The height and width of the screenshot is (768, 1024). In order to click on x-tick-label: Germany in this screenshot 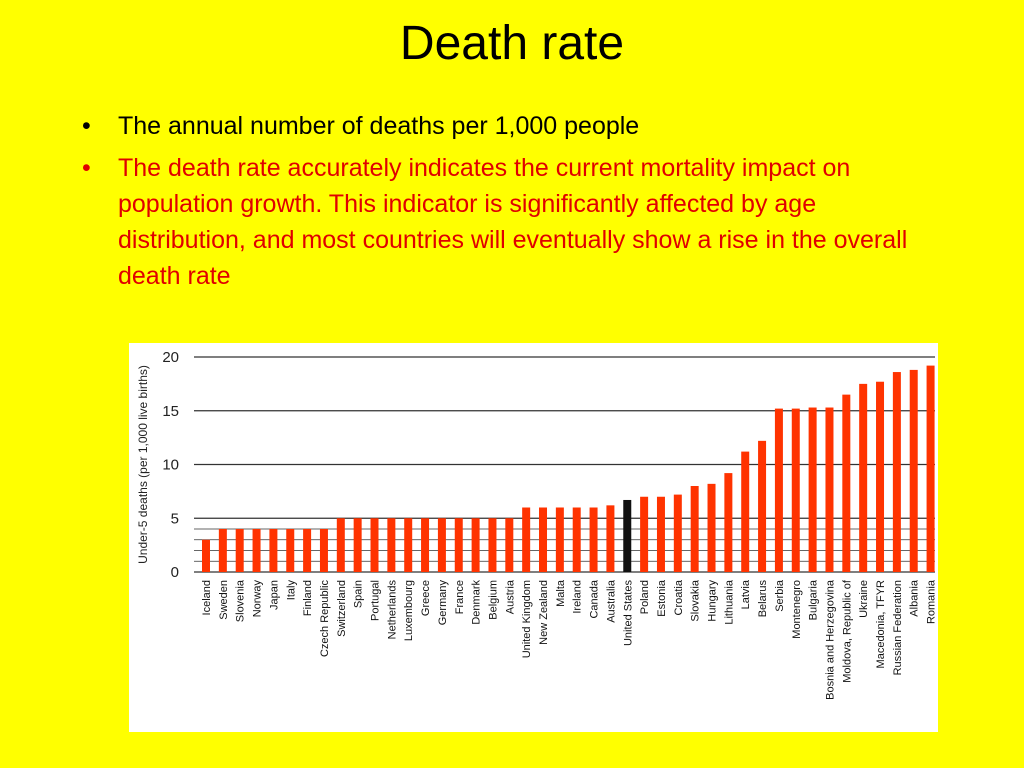, I will do `click(443, 603)`.